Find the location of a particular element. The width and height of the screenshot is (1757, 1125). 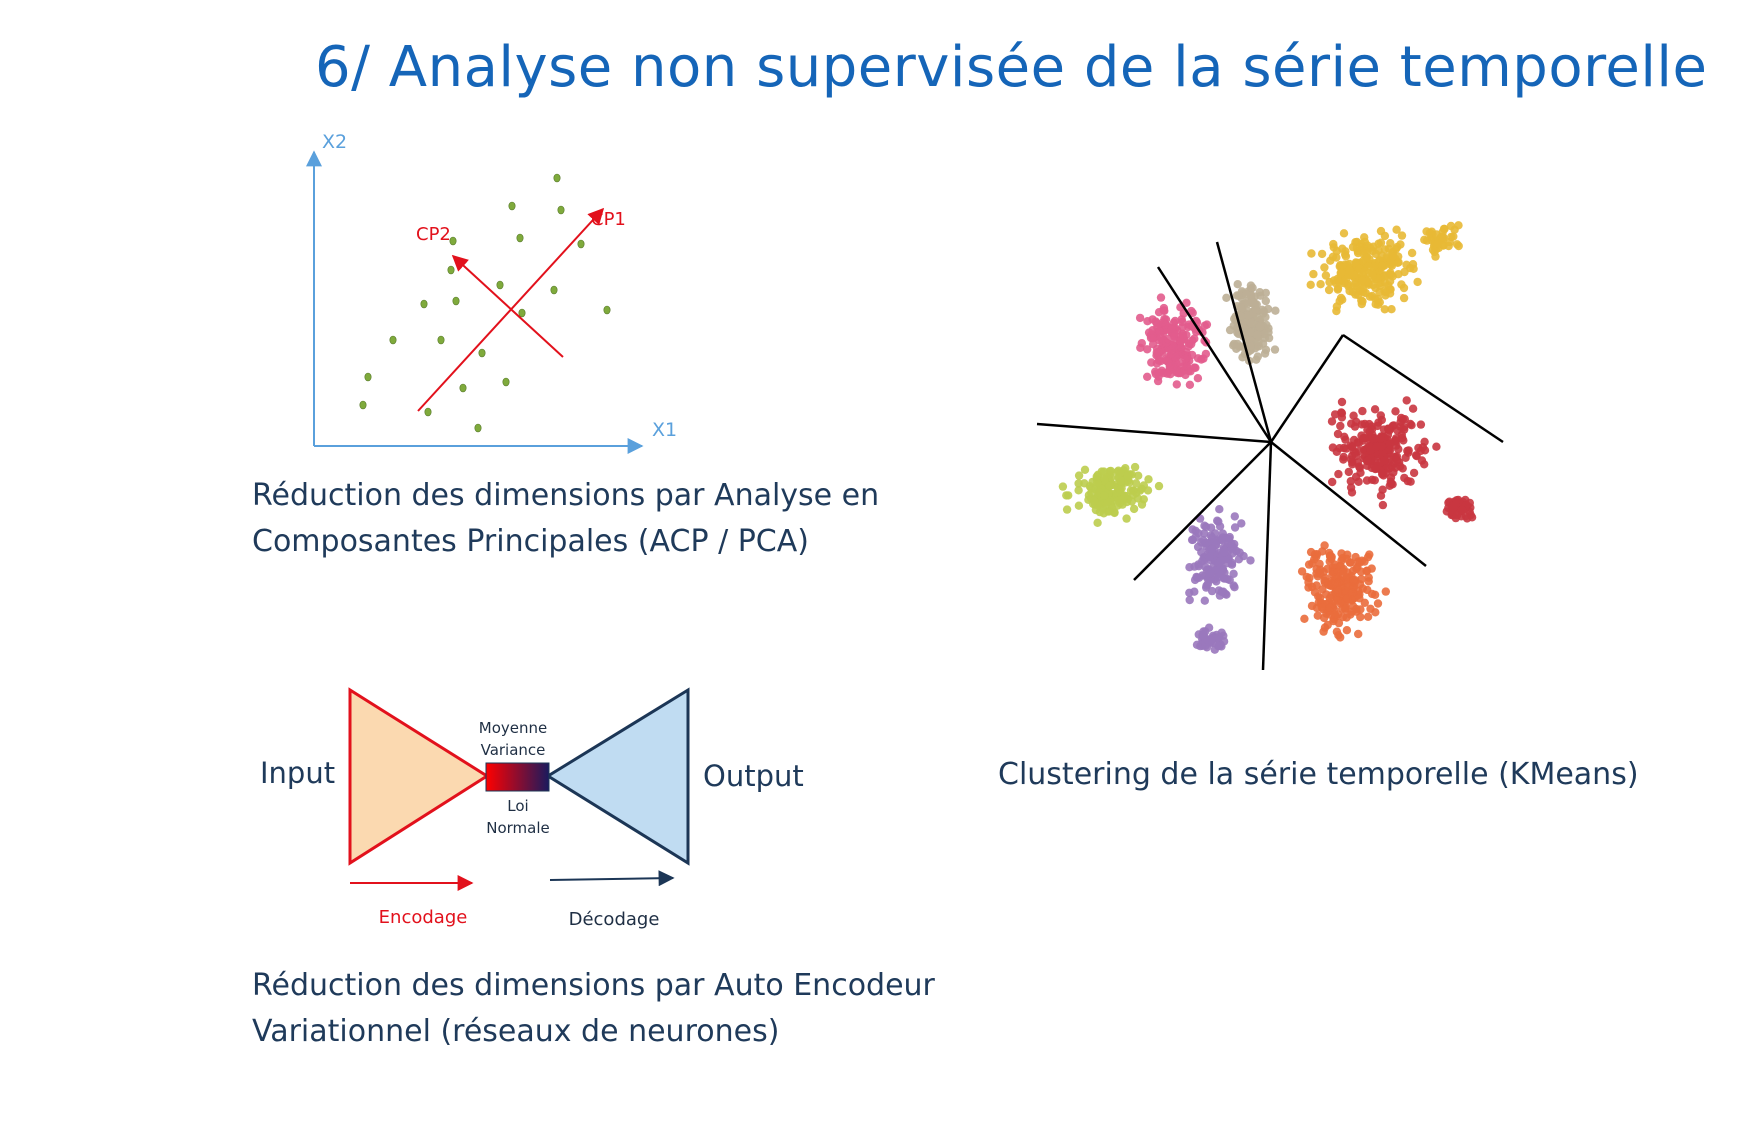

vae-latent-top-2: Variance is located at coordinates (513, 750).